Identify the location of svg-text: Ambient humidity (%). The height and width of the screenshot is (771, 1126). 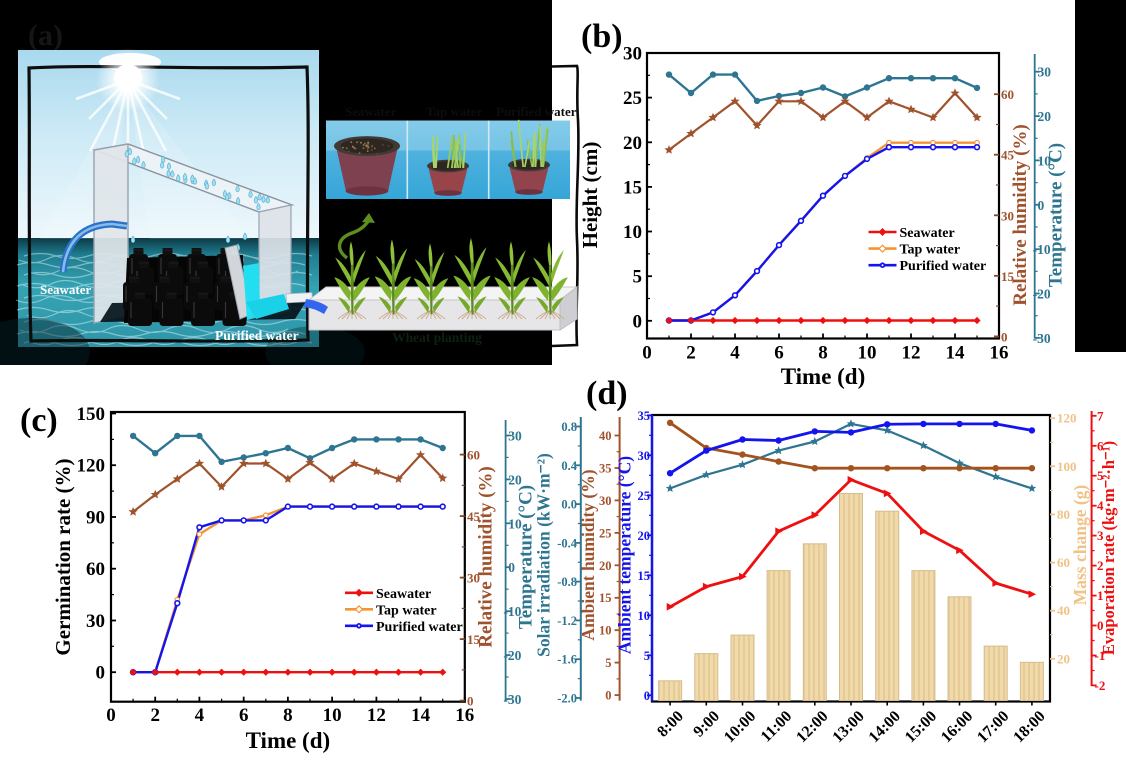
(588, 554).